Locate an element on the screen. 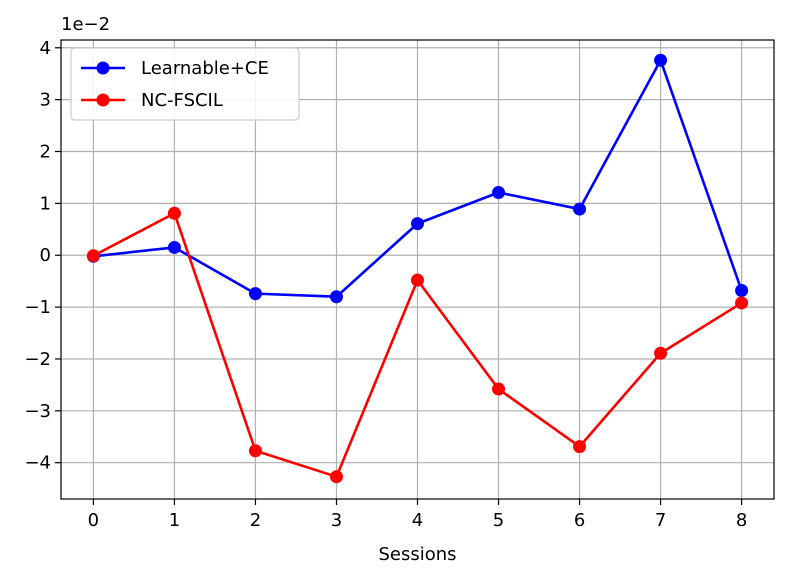  x-tick-label: 4 is located at coordinates (417, 520).